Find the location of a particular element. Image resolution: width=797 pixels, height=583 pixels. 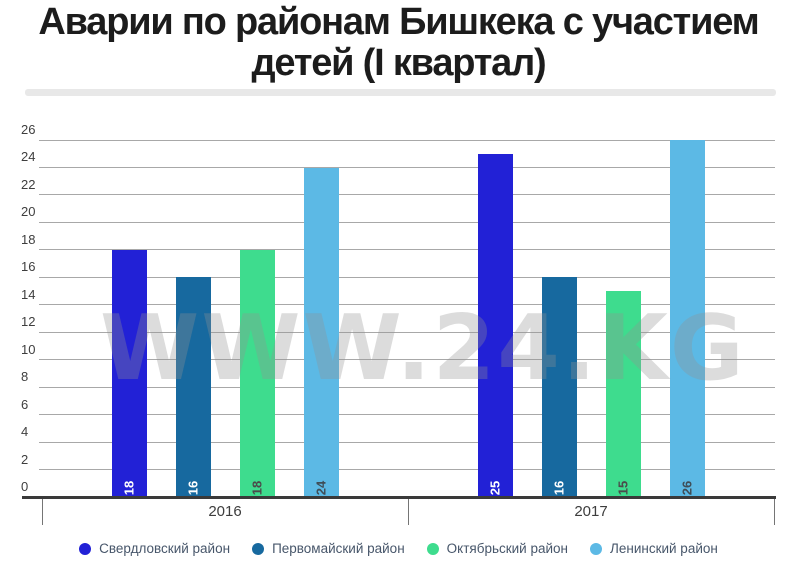

category-label: 2017 is located at coordinates (591, 511).